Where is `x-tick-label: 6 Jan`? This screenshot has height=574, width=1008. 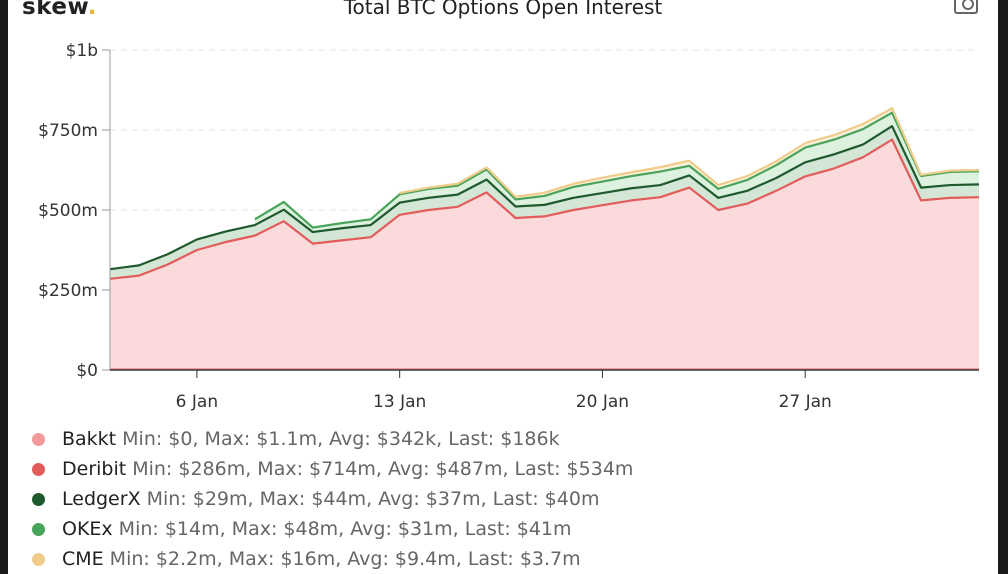
x-tick-label: 6 Jan is located at coordinates (197, 402).